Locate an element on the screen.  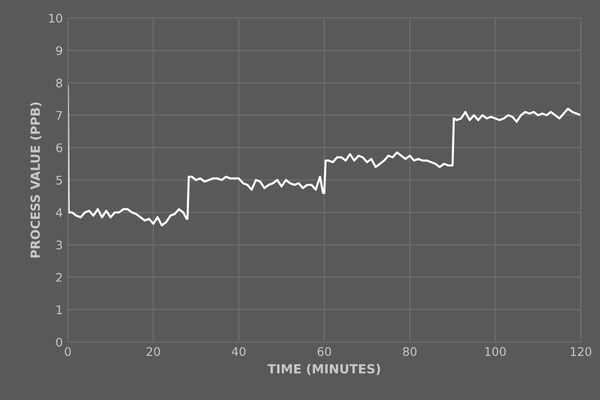
y-tick-label: 5 is located at coordinates (59, 180).